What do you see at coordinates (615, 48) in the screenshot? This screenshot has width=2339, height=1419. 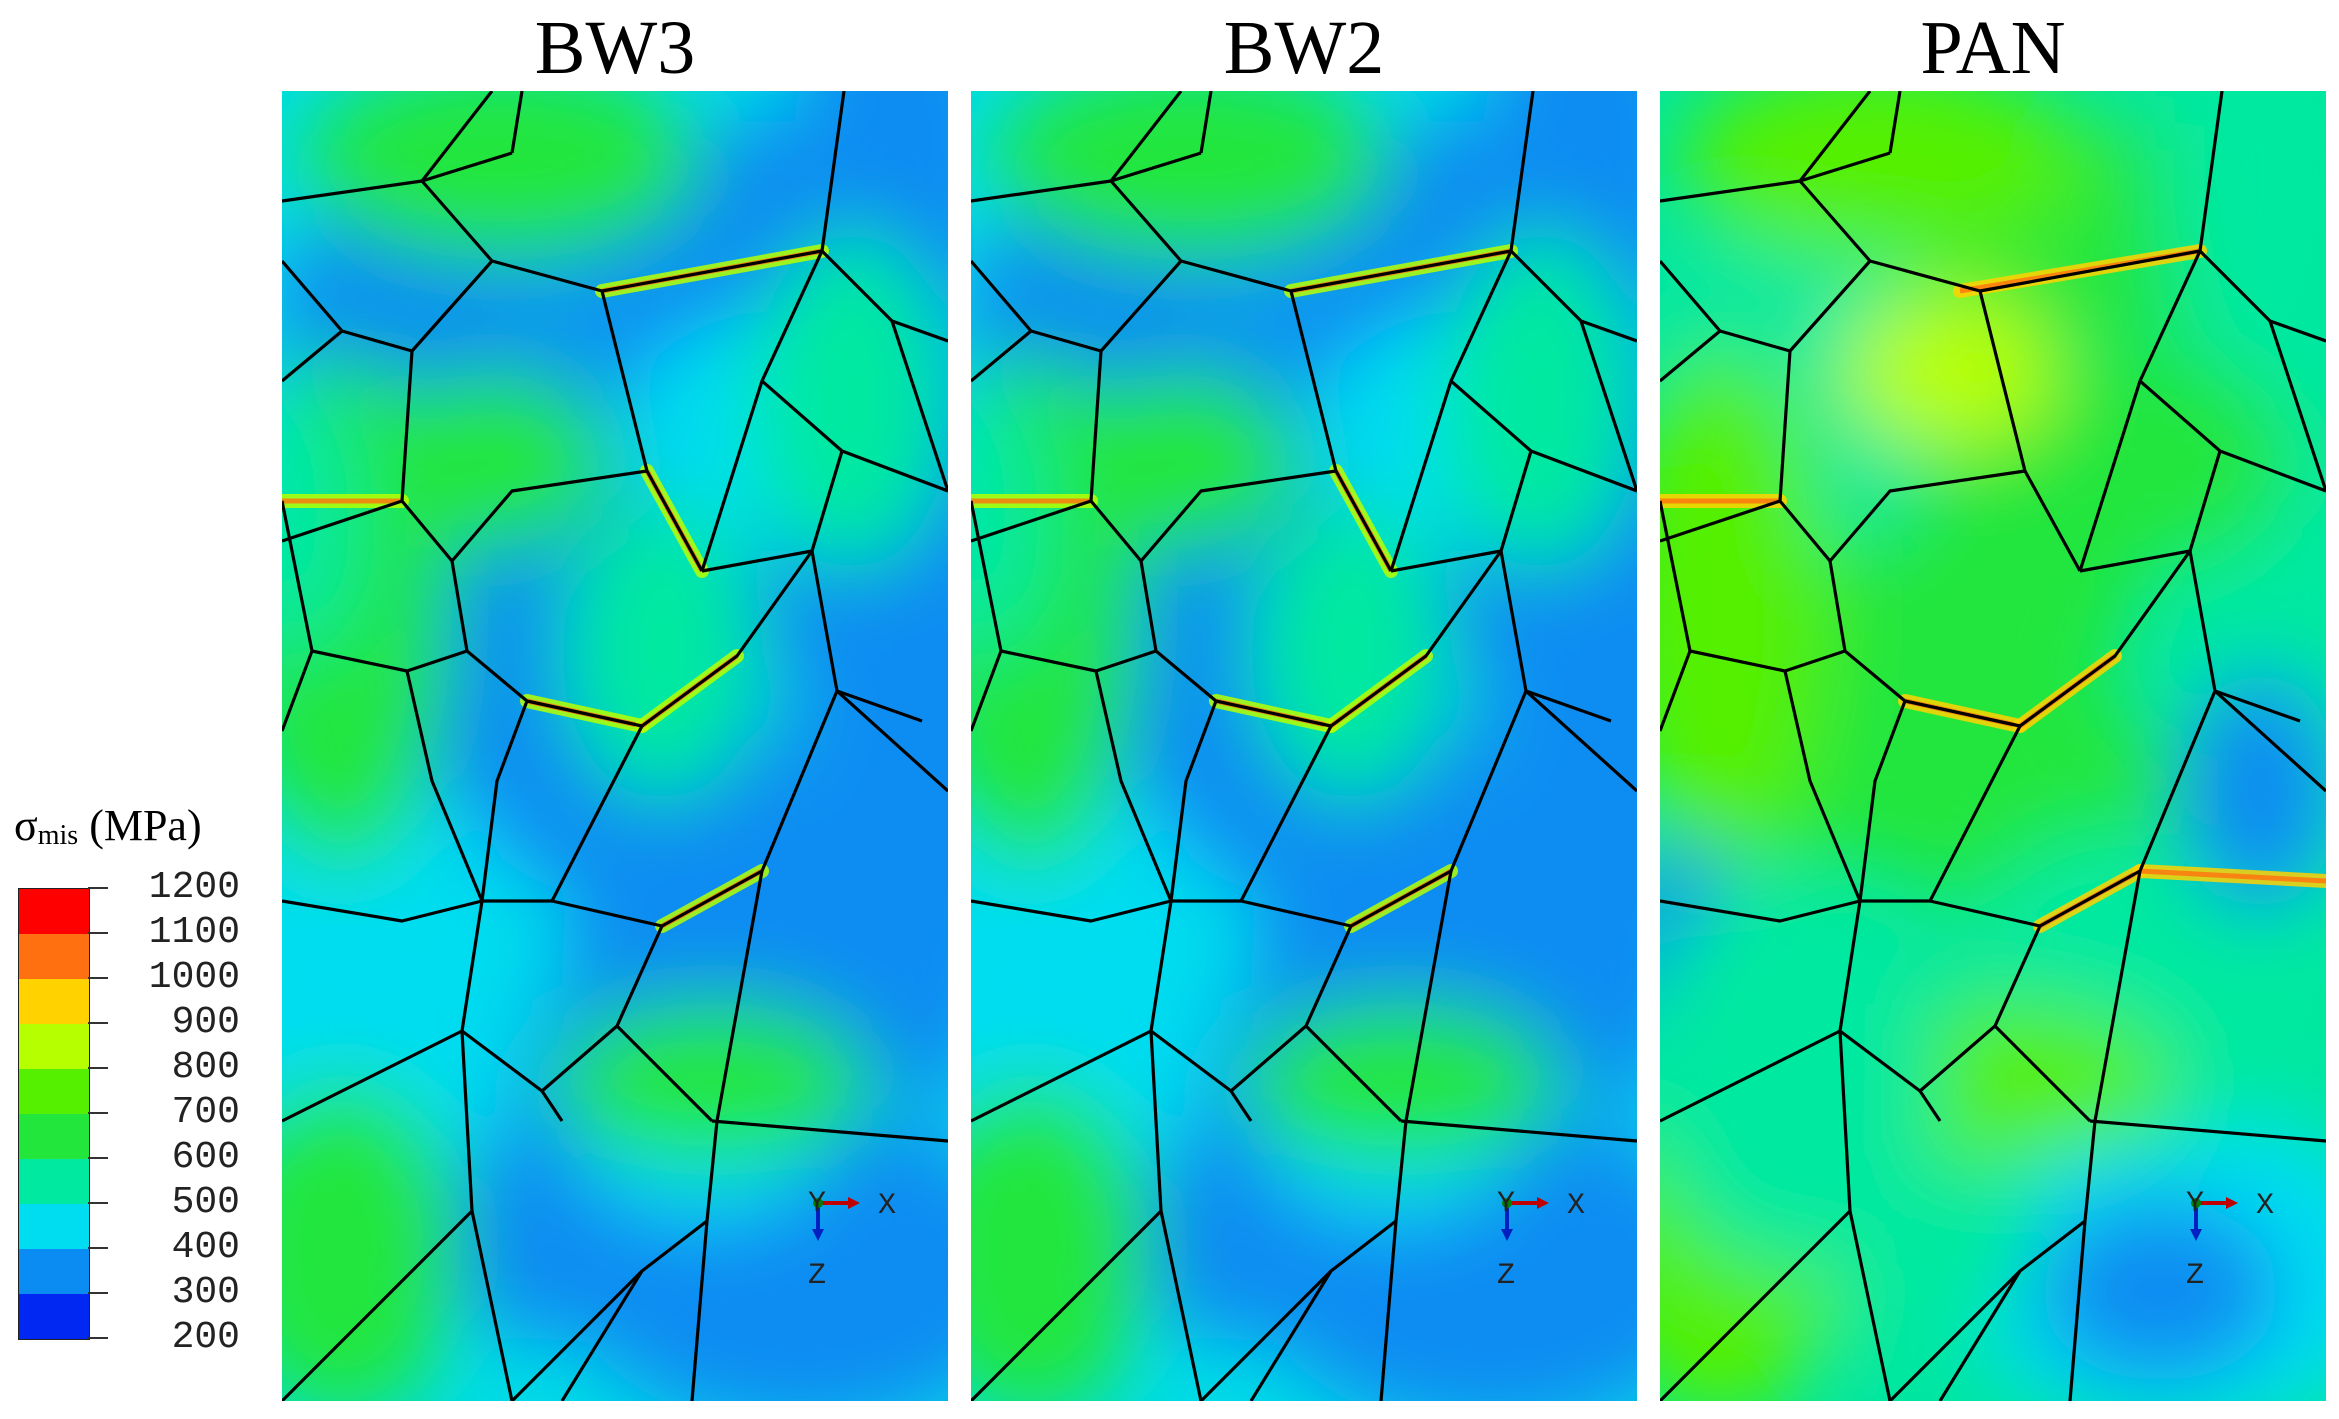 I see `panel-title-1: BW3` at bounding box center [615, 48].